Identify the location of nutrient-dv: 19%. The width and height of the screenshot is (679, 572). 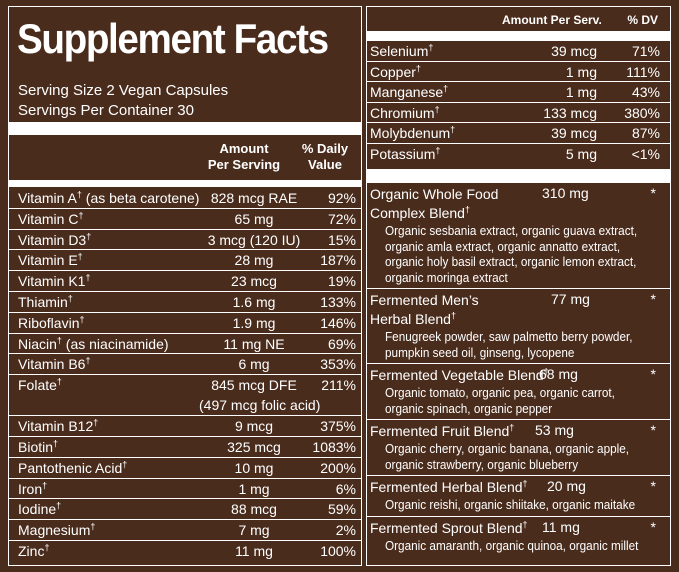
(341, 281).